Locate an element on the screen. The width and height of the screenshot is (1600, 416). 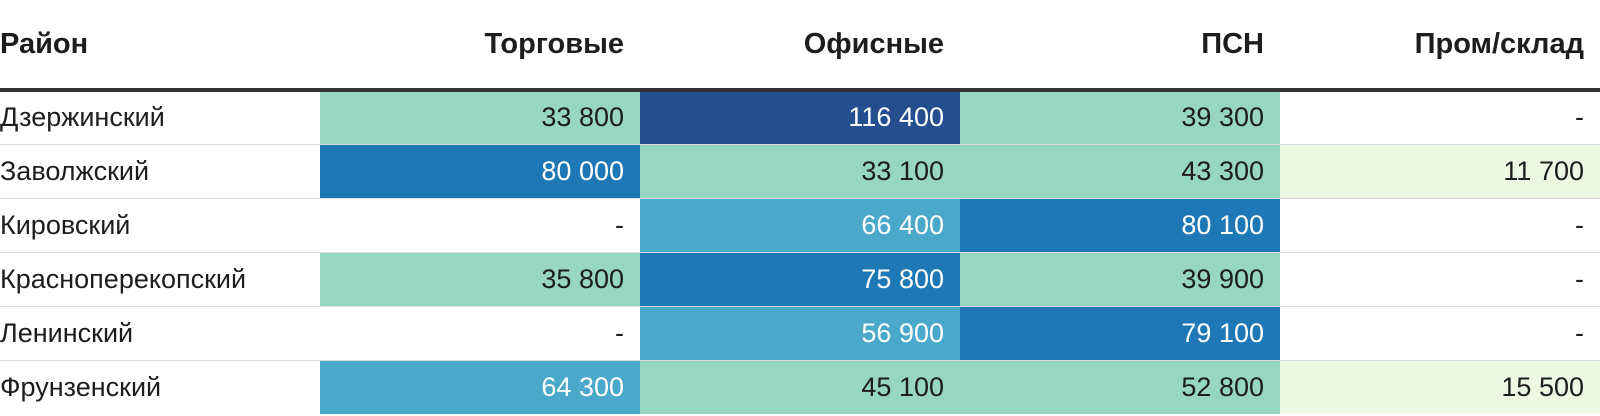
district-label: Ленинский is located at coordinates (160, 332).